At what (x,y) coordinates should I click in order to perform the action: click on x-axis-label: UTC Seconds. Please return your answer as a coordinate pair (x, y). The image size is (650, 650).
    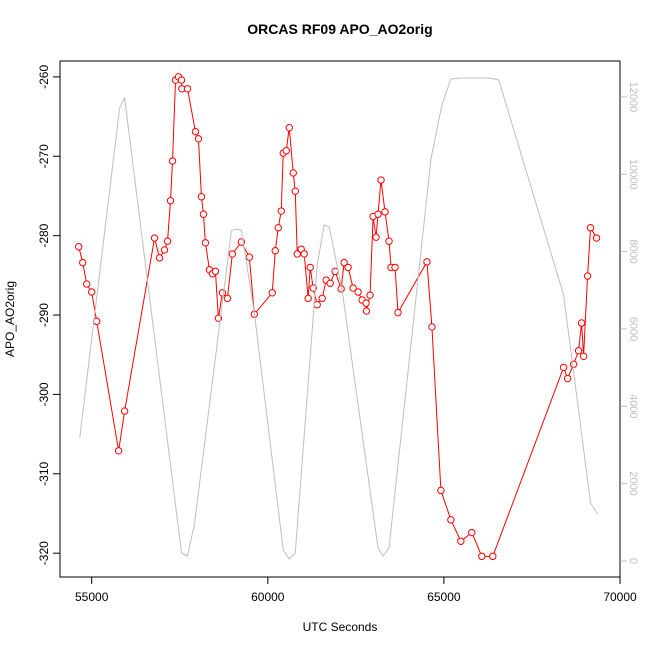
    Looking at the image, I should click on (340, 627).